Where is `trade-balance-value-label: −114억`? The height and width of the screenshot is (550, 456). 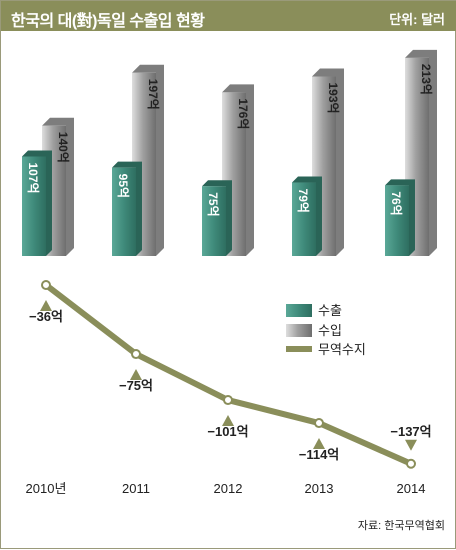
trade-balance-value-label: −114억 is located at coordinates (319, 454).